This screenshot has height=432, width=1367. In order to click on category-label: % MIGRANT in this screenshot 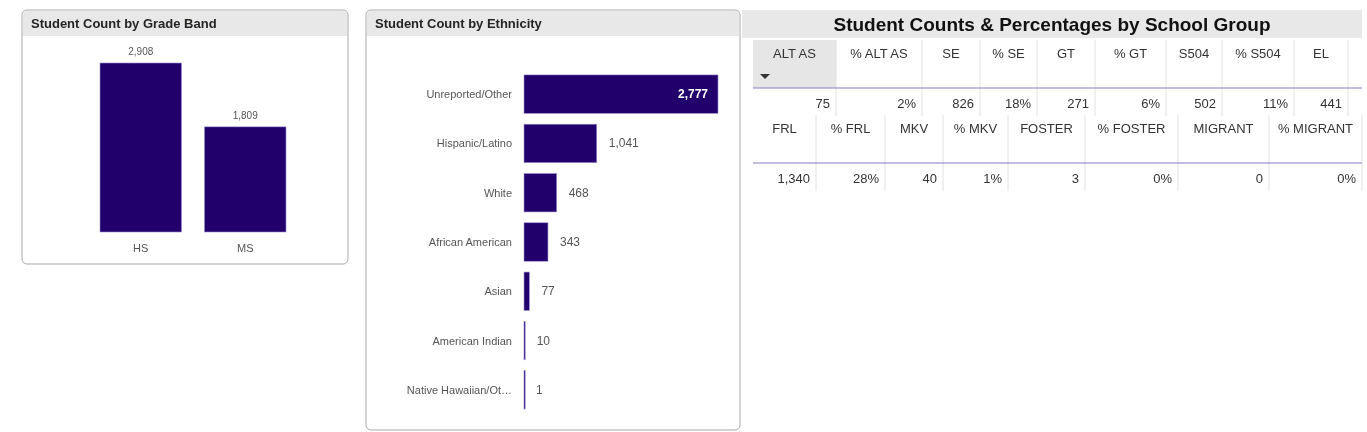, I will do `click(1315, 128)`.